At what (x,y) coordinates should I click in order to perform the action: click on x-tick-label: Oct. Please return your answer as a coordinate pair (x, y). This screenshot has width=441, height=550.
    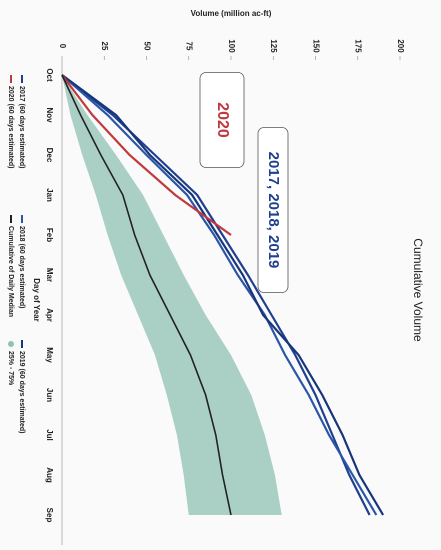
    Looking at the image, I should click on (49, 75).